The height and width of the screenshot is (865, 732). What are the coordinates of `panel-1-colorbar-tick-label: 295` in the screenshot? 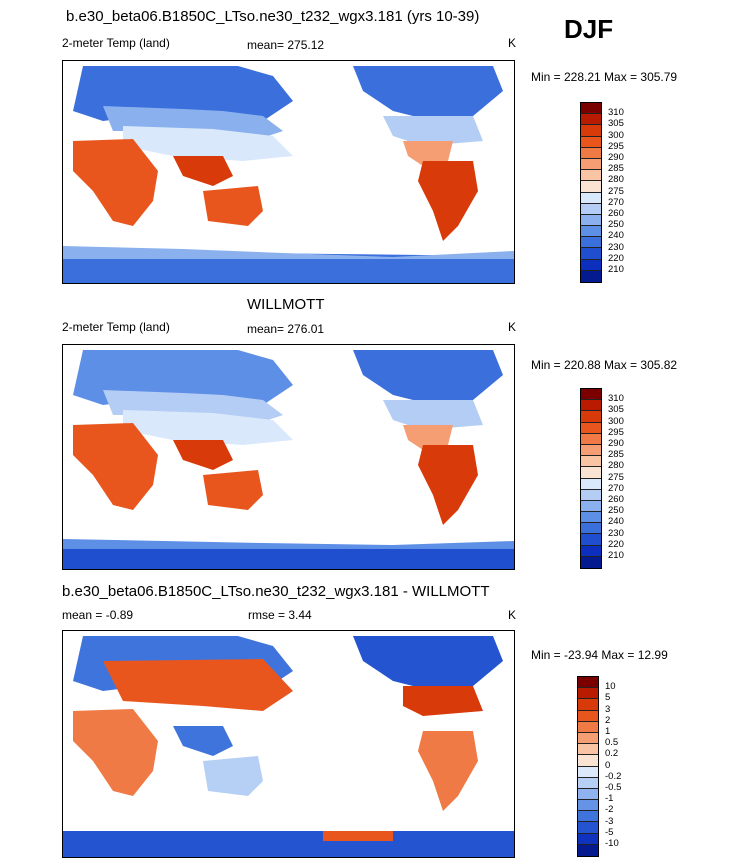 It's located at (616, 146).